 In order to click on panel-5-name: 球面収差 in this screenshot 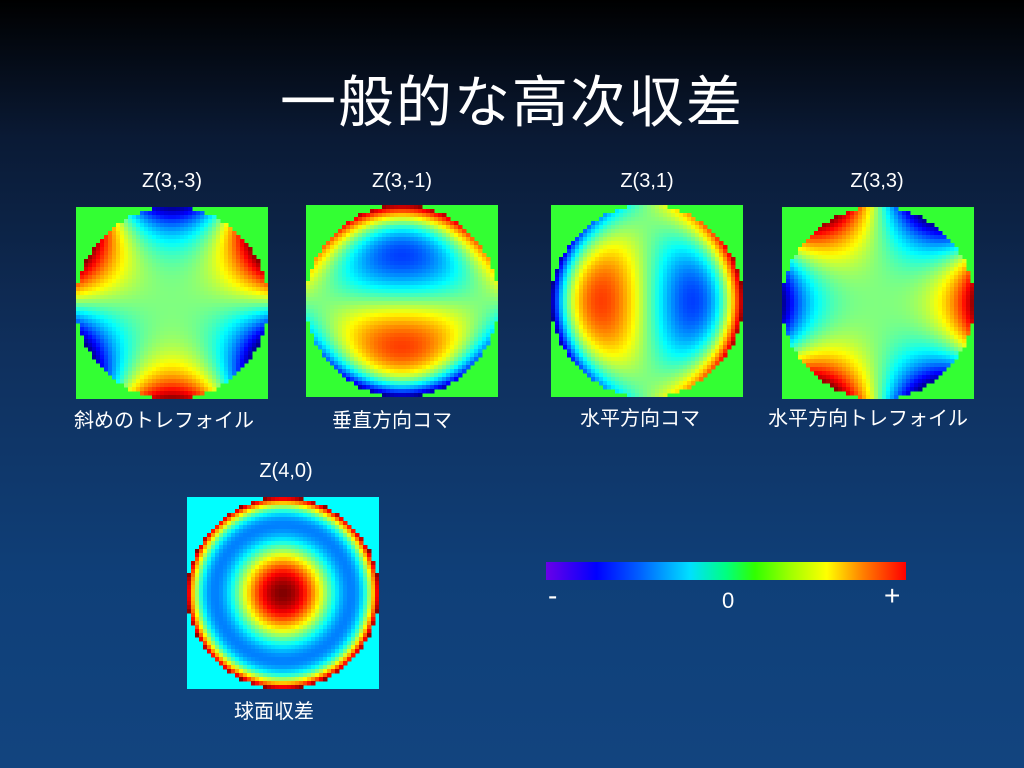, I will do `click(274, 711)`.